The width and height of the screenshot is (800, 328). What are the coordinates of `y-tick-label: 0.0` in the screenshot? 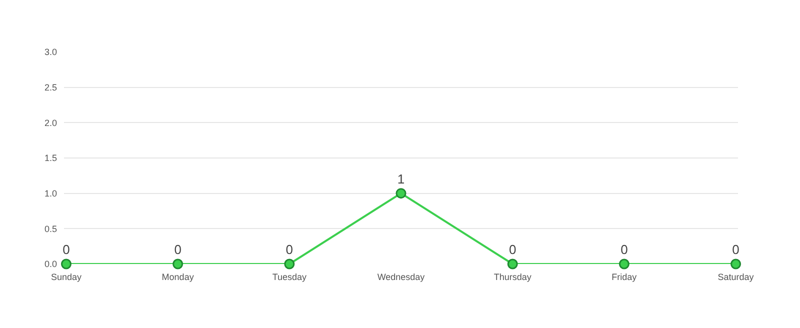 It's located at (50, 264).